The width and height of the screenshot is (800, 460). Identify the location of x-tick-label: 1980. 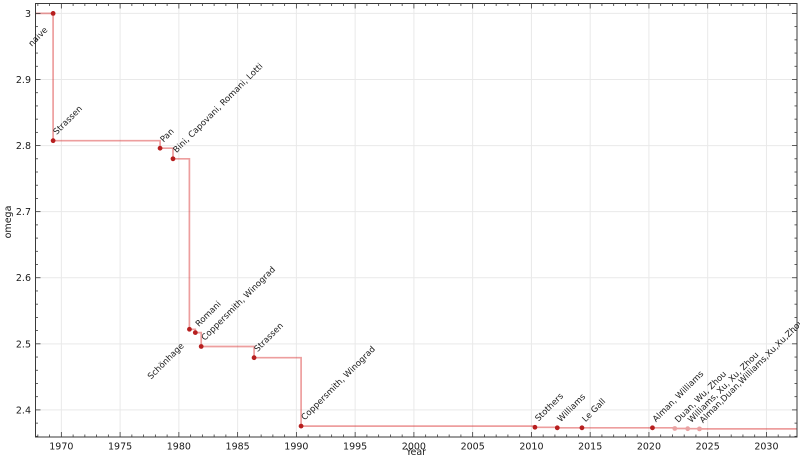
(179, 447).